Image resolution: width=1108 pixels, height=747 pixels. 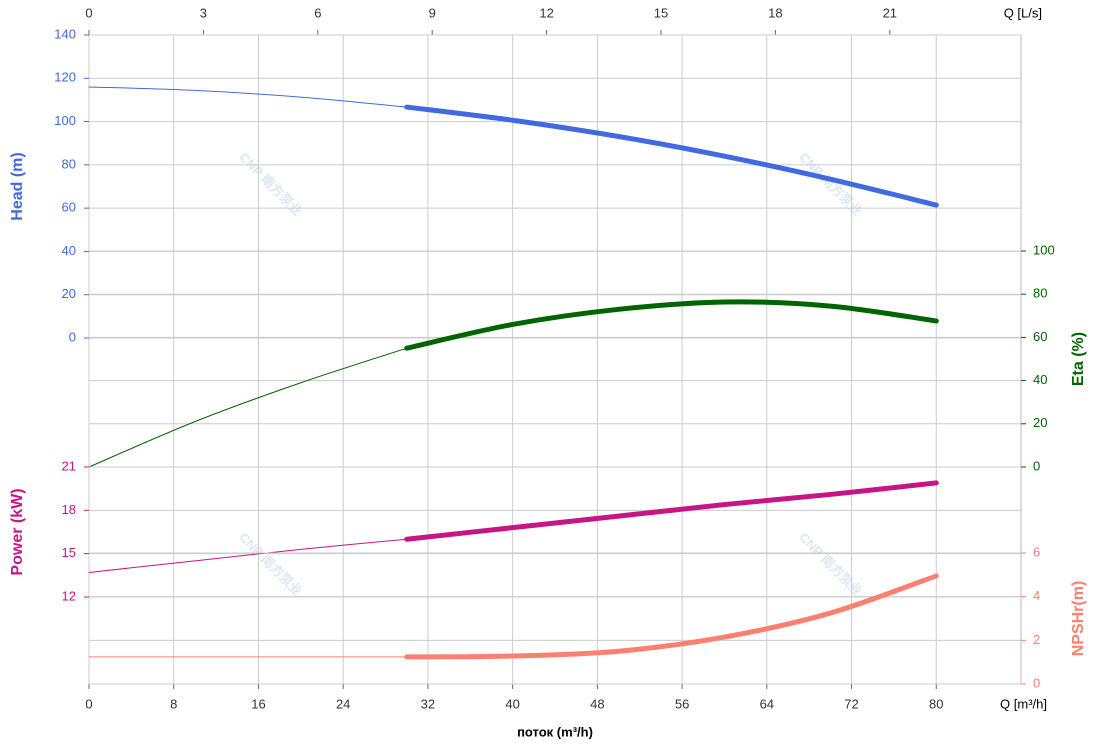 I want to click on x-tick-label: 8, so click(x=173, y=703).